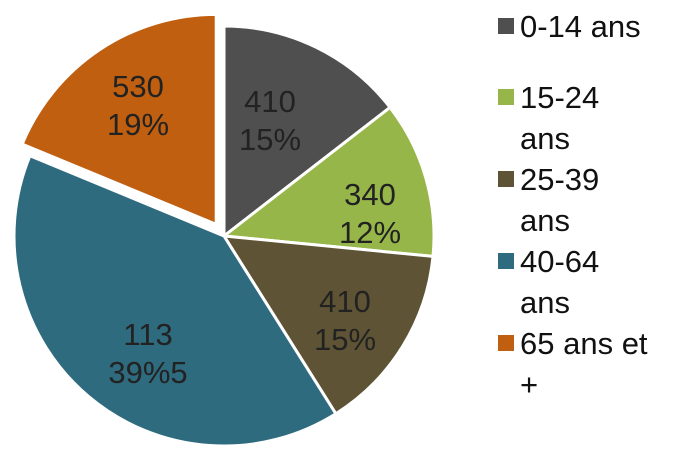  What do you see at coordinates (270, 139) in the screenshot?
I see `slice-percent-label-1: 15%` at bounding box center [270, 139].